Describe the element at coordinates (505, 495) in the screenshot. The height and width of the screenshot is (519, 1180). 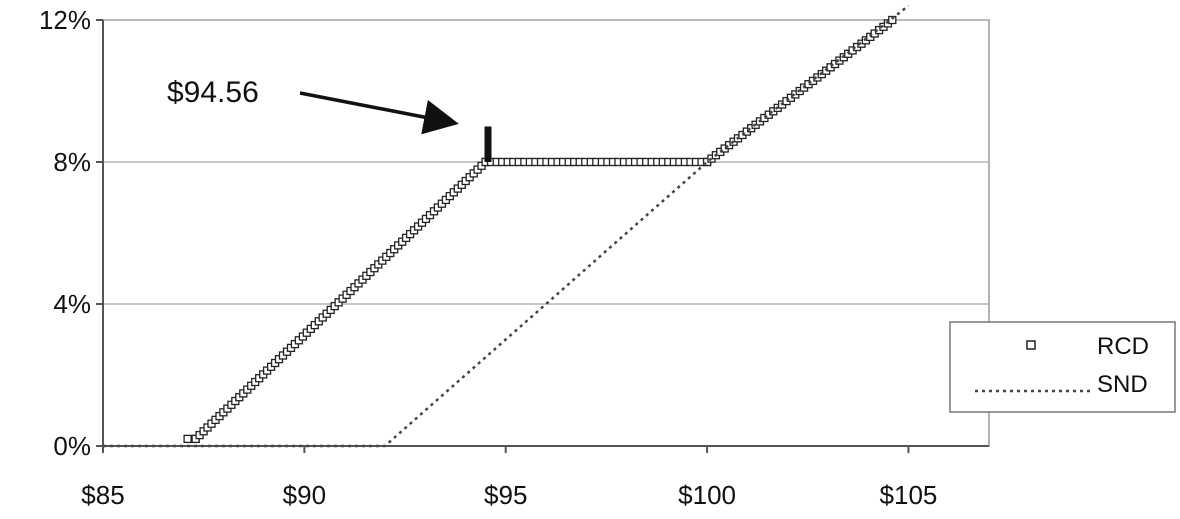
I see `x-tick-label: $95` at that location.